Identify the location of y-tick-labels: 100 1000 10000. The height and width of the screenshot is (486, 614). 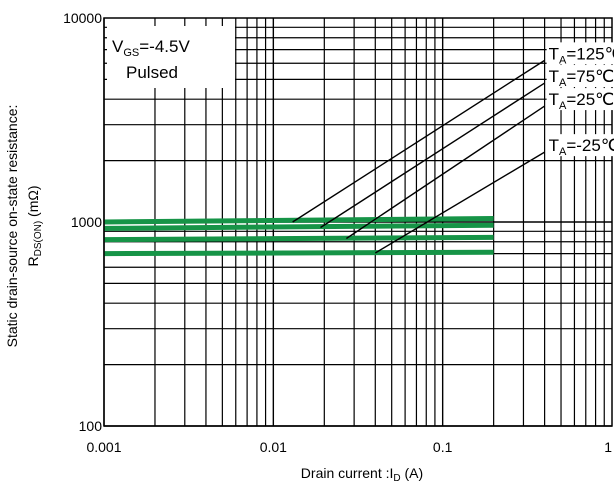
(82, 222).